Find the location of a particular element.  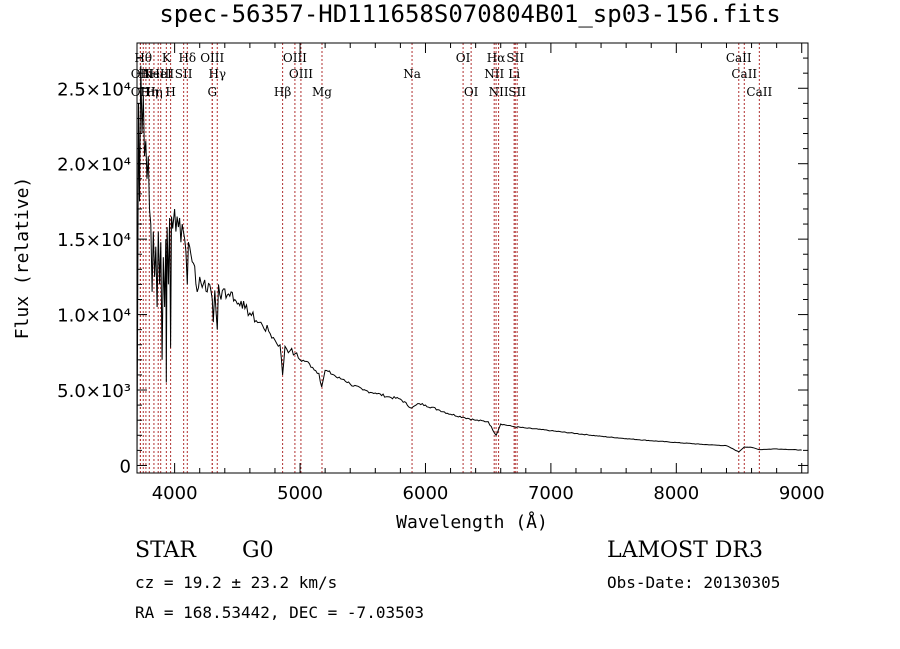

line-label-19: Na is located at coordinates (412, 74).